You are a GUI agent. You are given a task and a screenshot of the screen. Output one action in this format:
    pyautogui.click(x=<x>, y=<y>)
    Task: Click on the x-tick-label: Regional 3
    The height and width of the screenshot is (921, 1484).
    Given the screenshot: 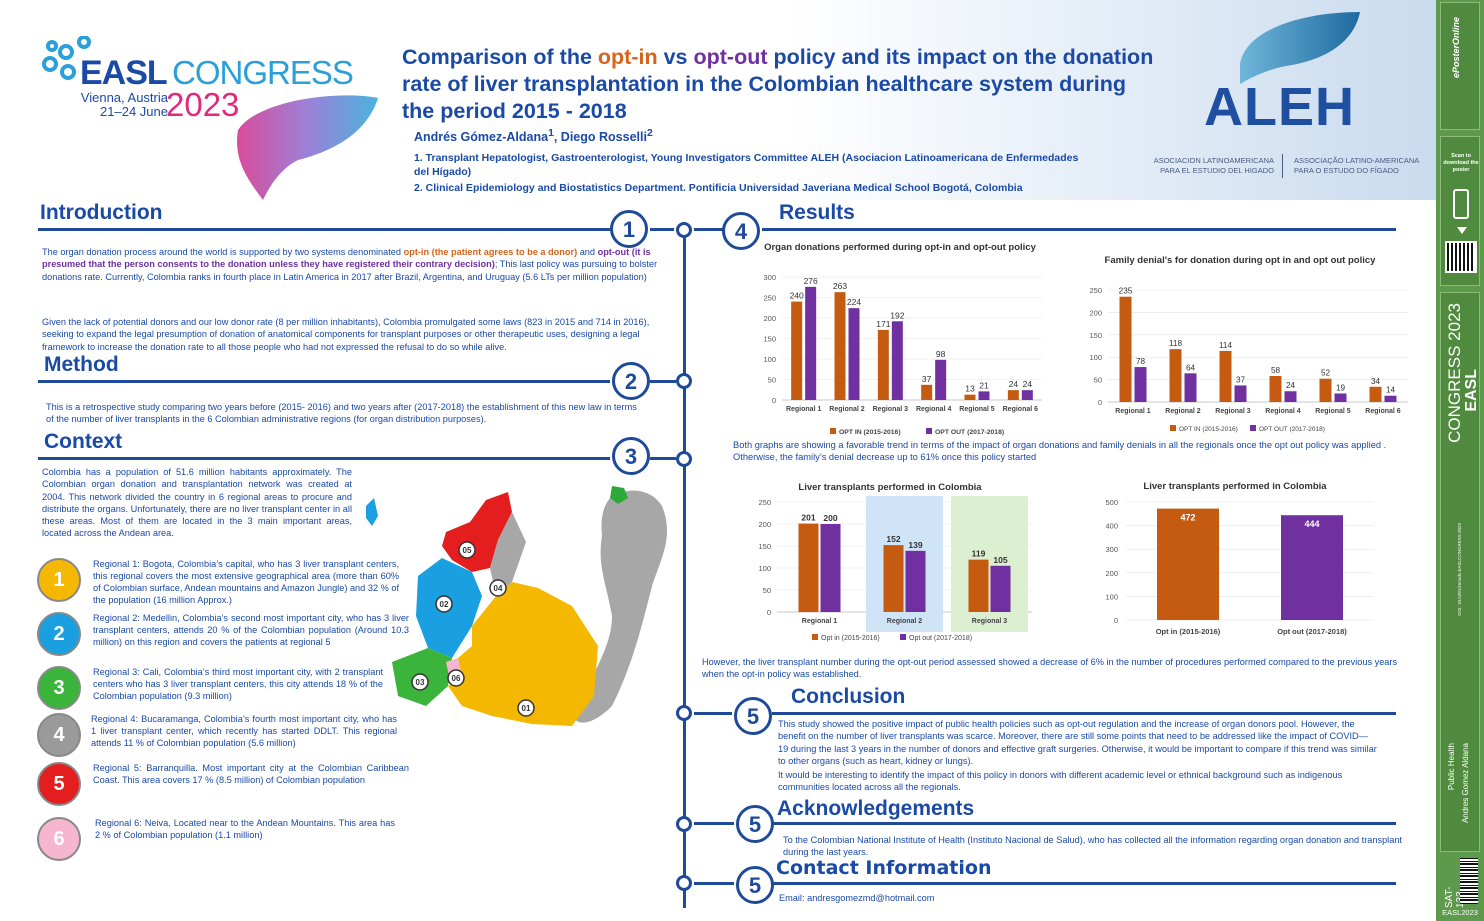 What is the action you would take?
    pyautogui.click(x=891, y=409)
    